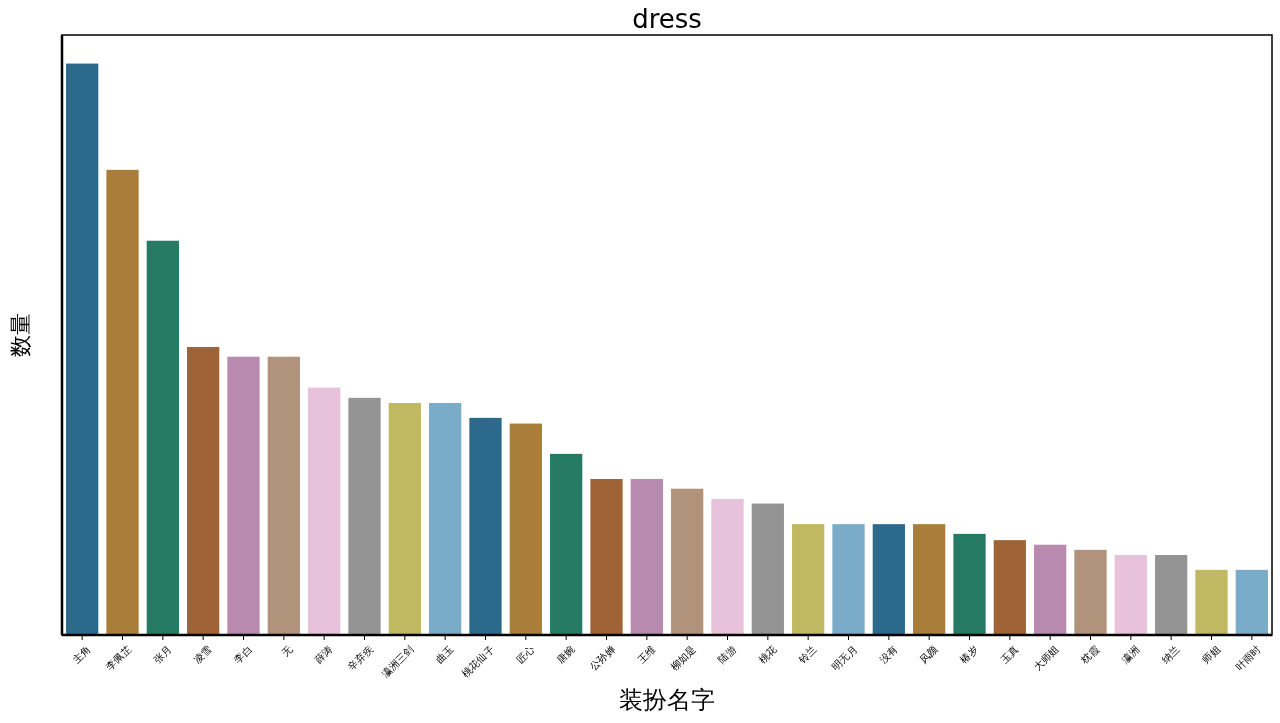 This screenshot has height=723, width=1280. I want to click on x-tick-label: 唐婉, so click(565, 654).